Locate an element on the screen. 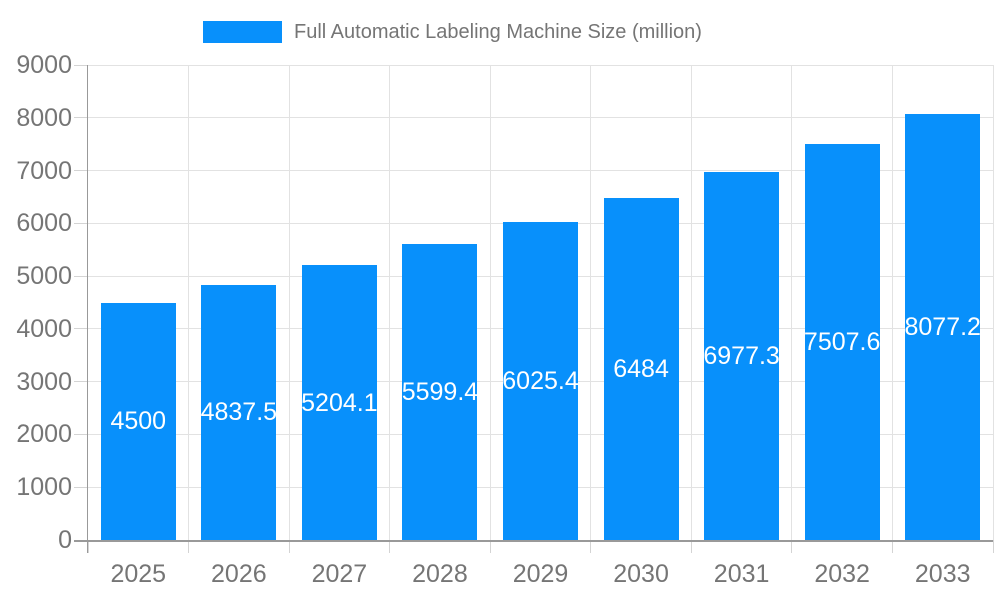  bar-value-label: 4500 is located at coordinates (138, 421).